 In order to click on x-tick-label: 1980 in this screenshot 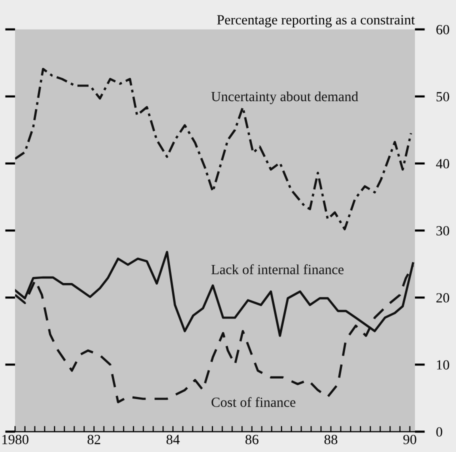, I will do `click(15, 439)`.